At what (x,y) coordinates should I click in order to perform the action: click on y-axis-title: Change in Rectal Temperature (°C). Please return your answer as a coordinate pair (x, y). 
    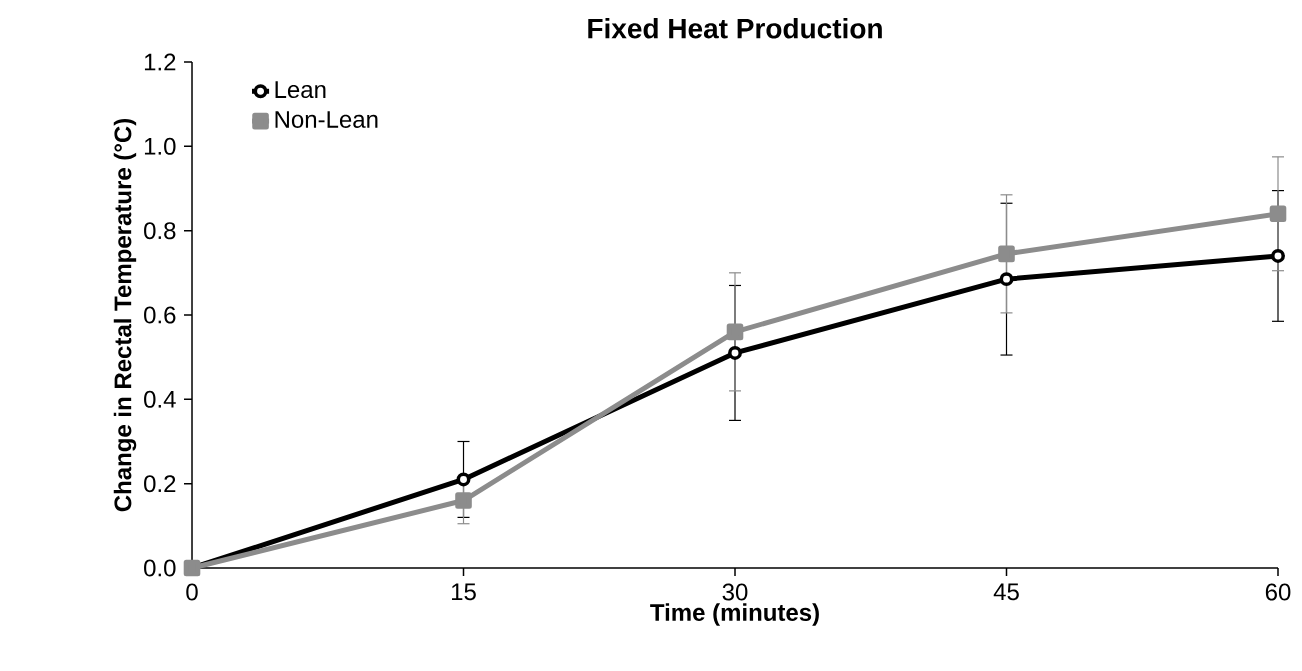
    Looking at the image, I should click on (125, 315).